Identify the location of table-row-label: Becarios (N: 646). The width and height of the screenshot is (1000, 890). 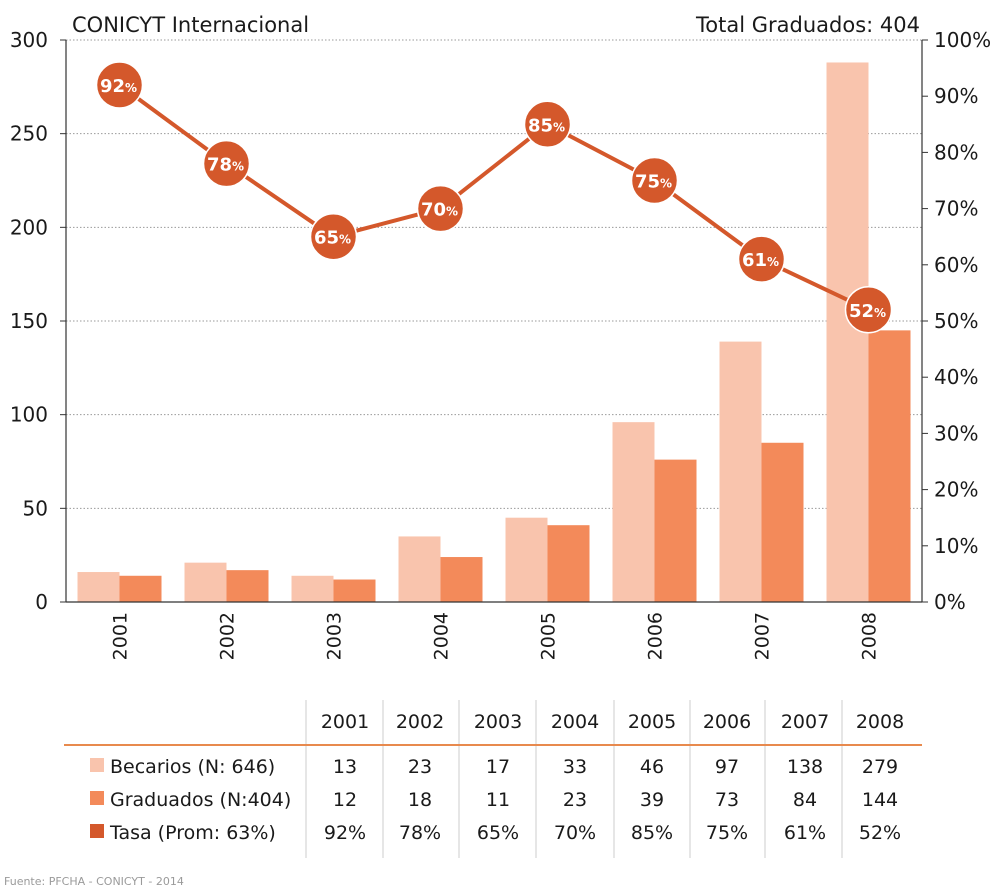
(192, 767).